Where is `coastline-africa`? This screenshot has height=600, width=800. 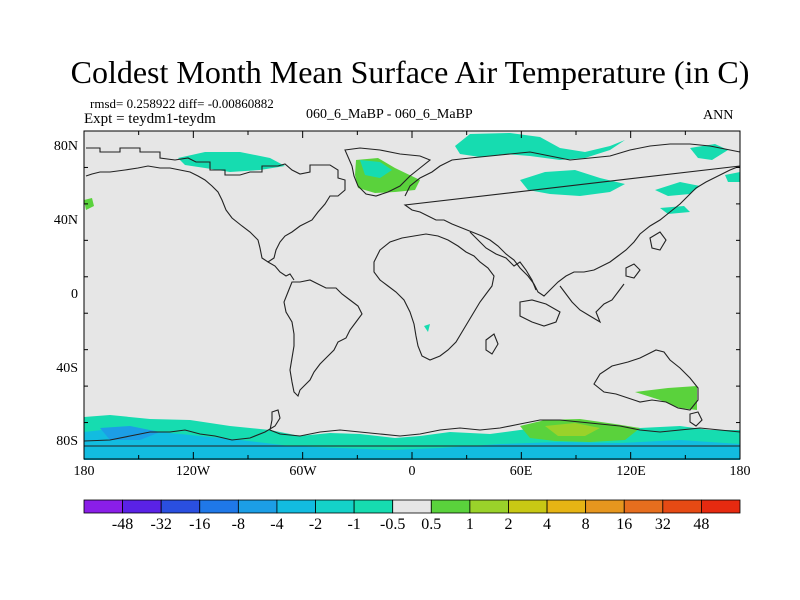 coastline-africa is located at coordinates (434, 297).